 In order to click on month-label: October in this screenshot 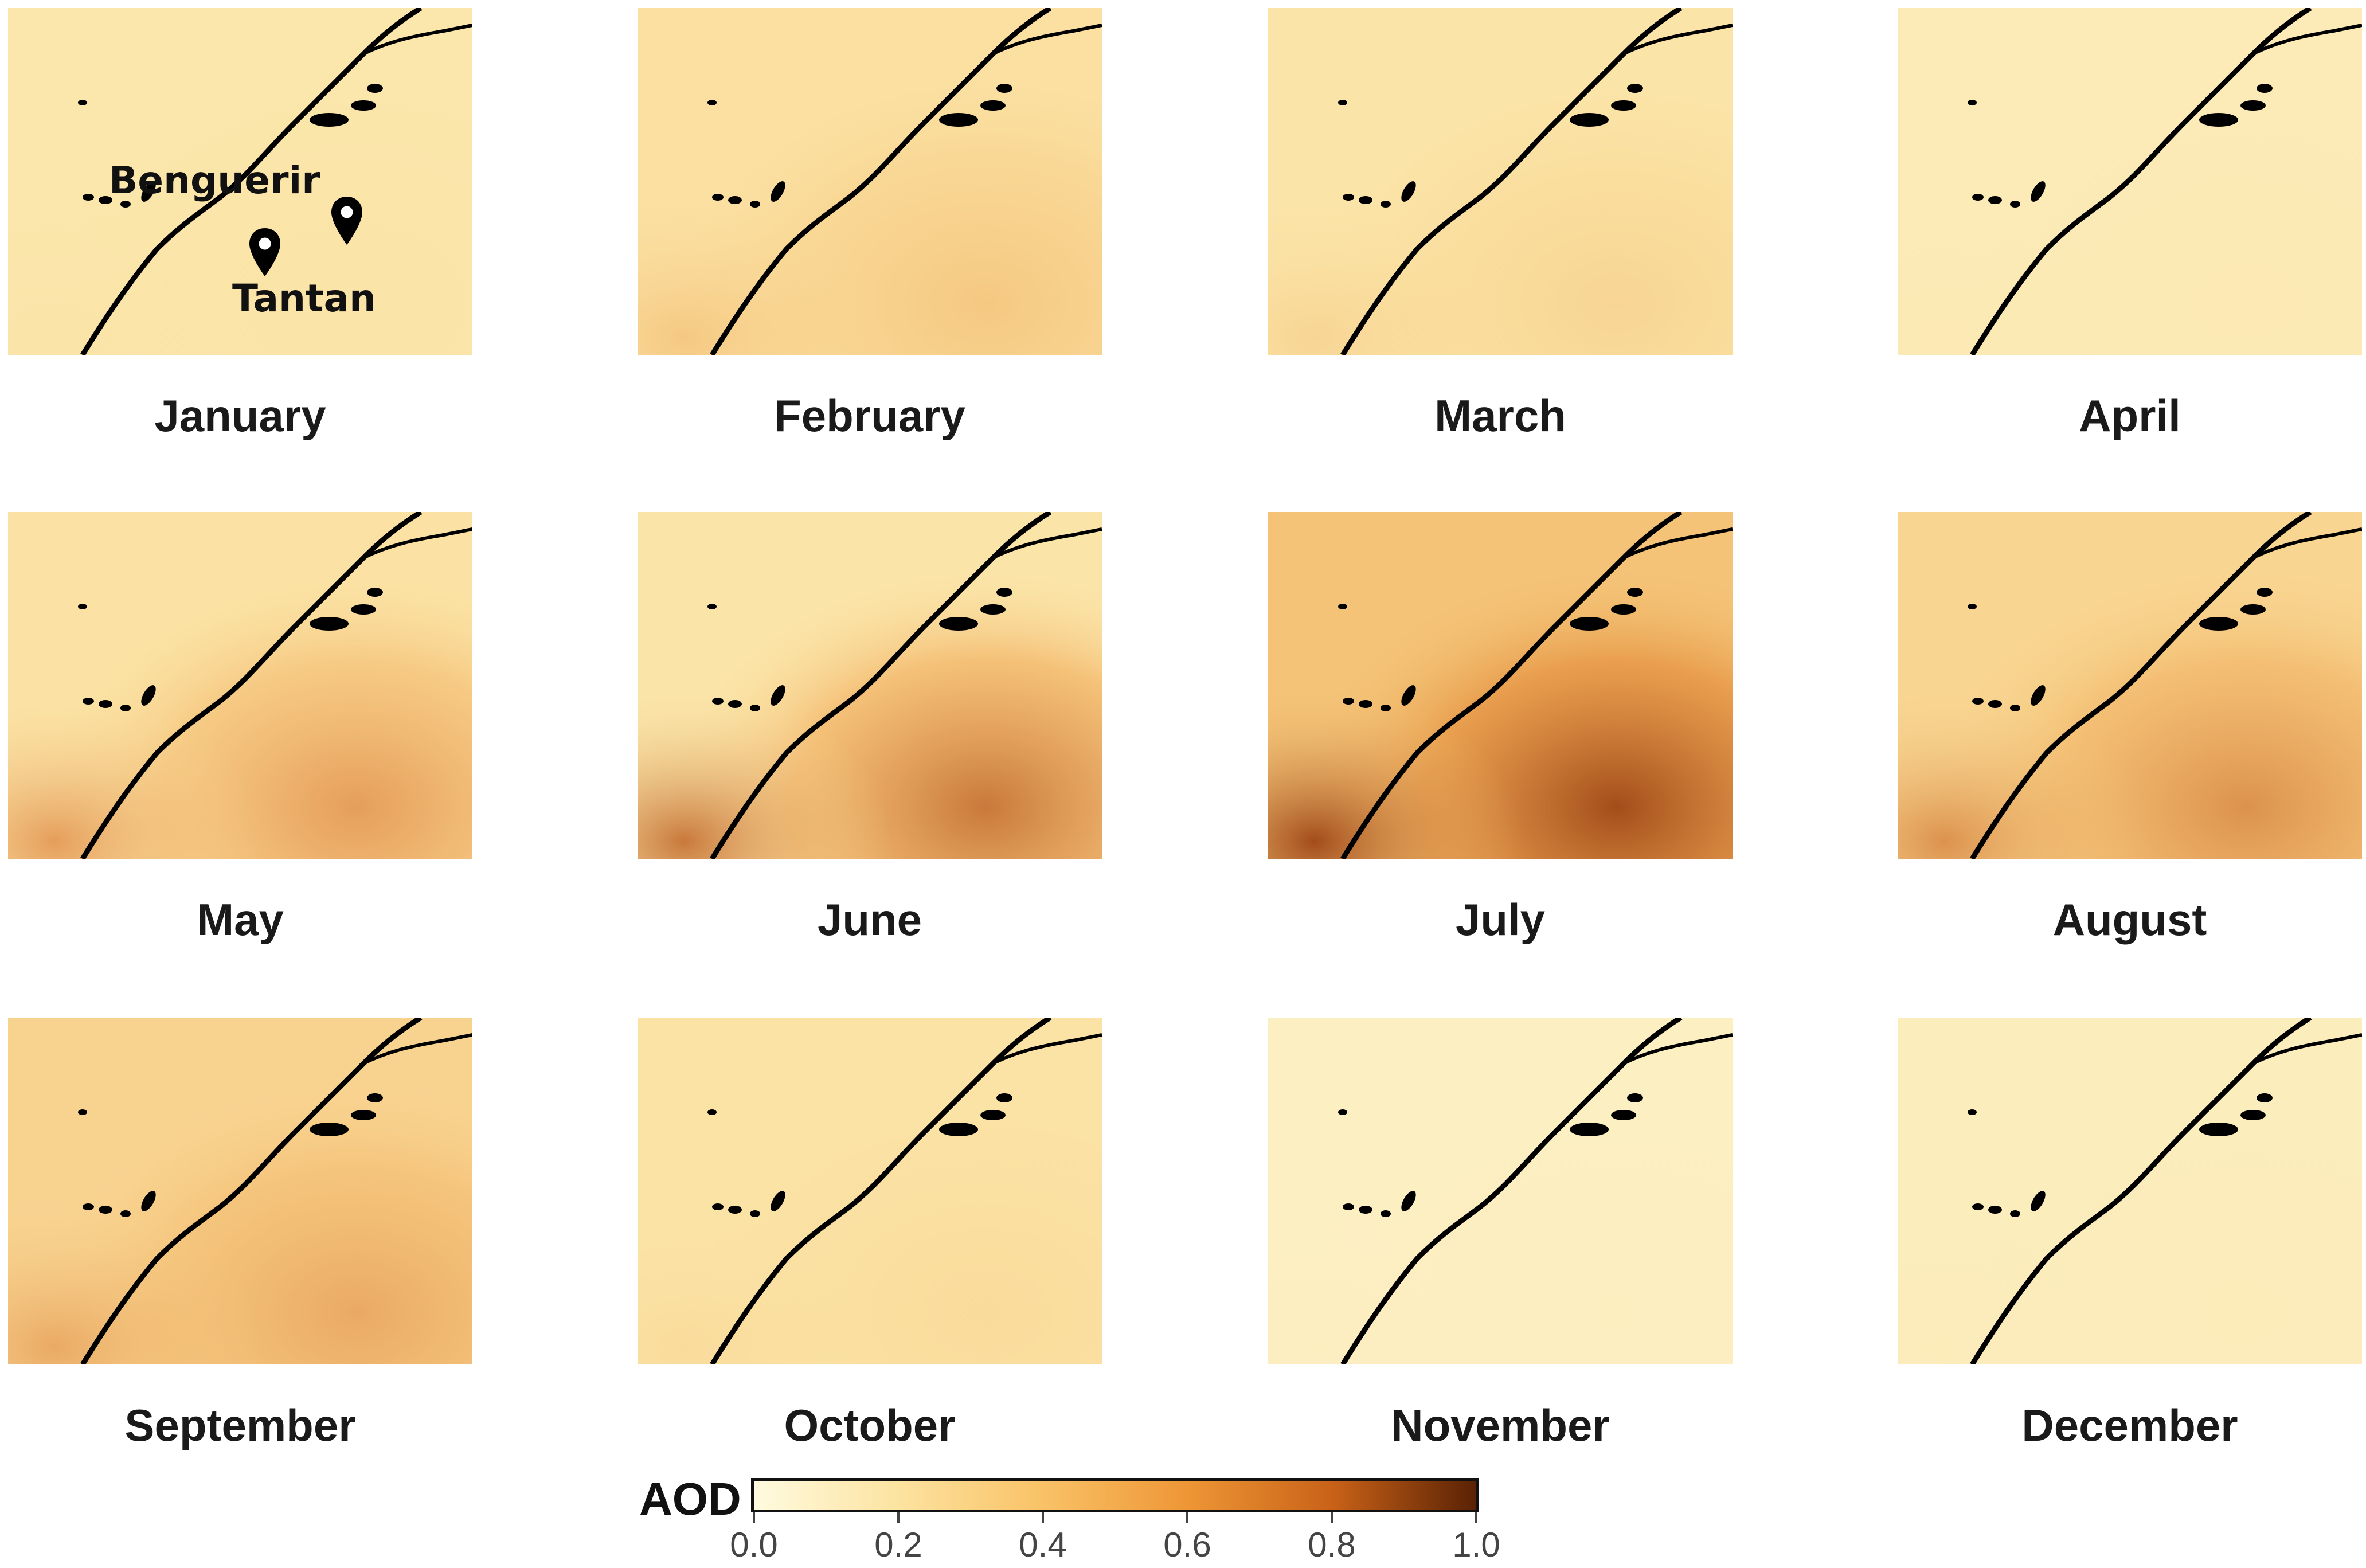, I will do `click(870, 1425)`.